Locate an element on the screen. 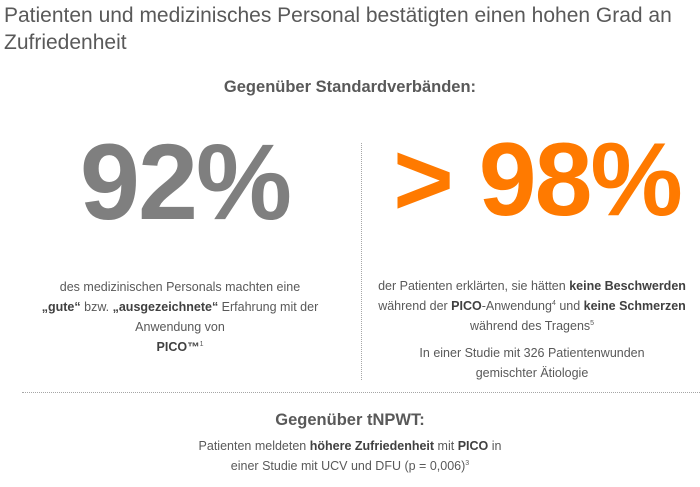 This screenshot has height=487, width=700. footnote-ref: 3 is located at coordinates (467, 463).